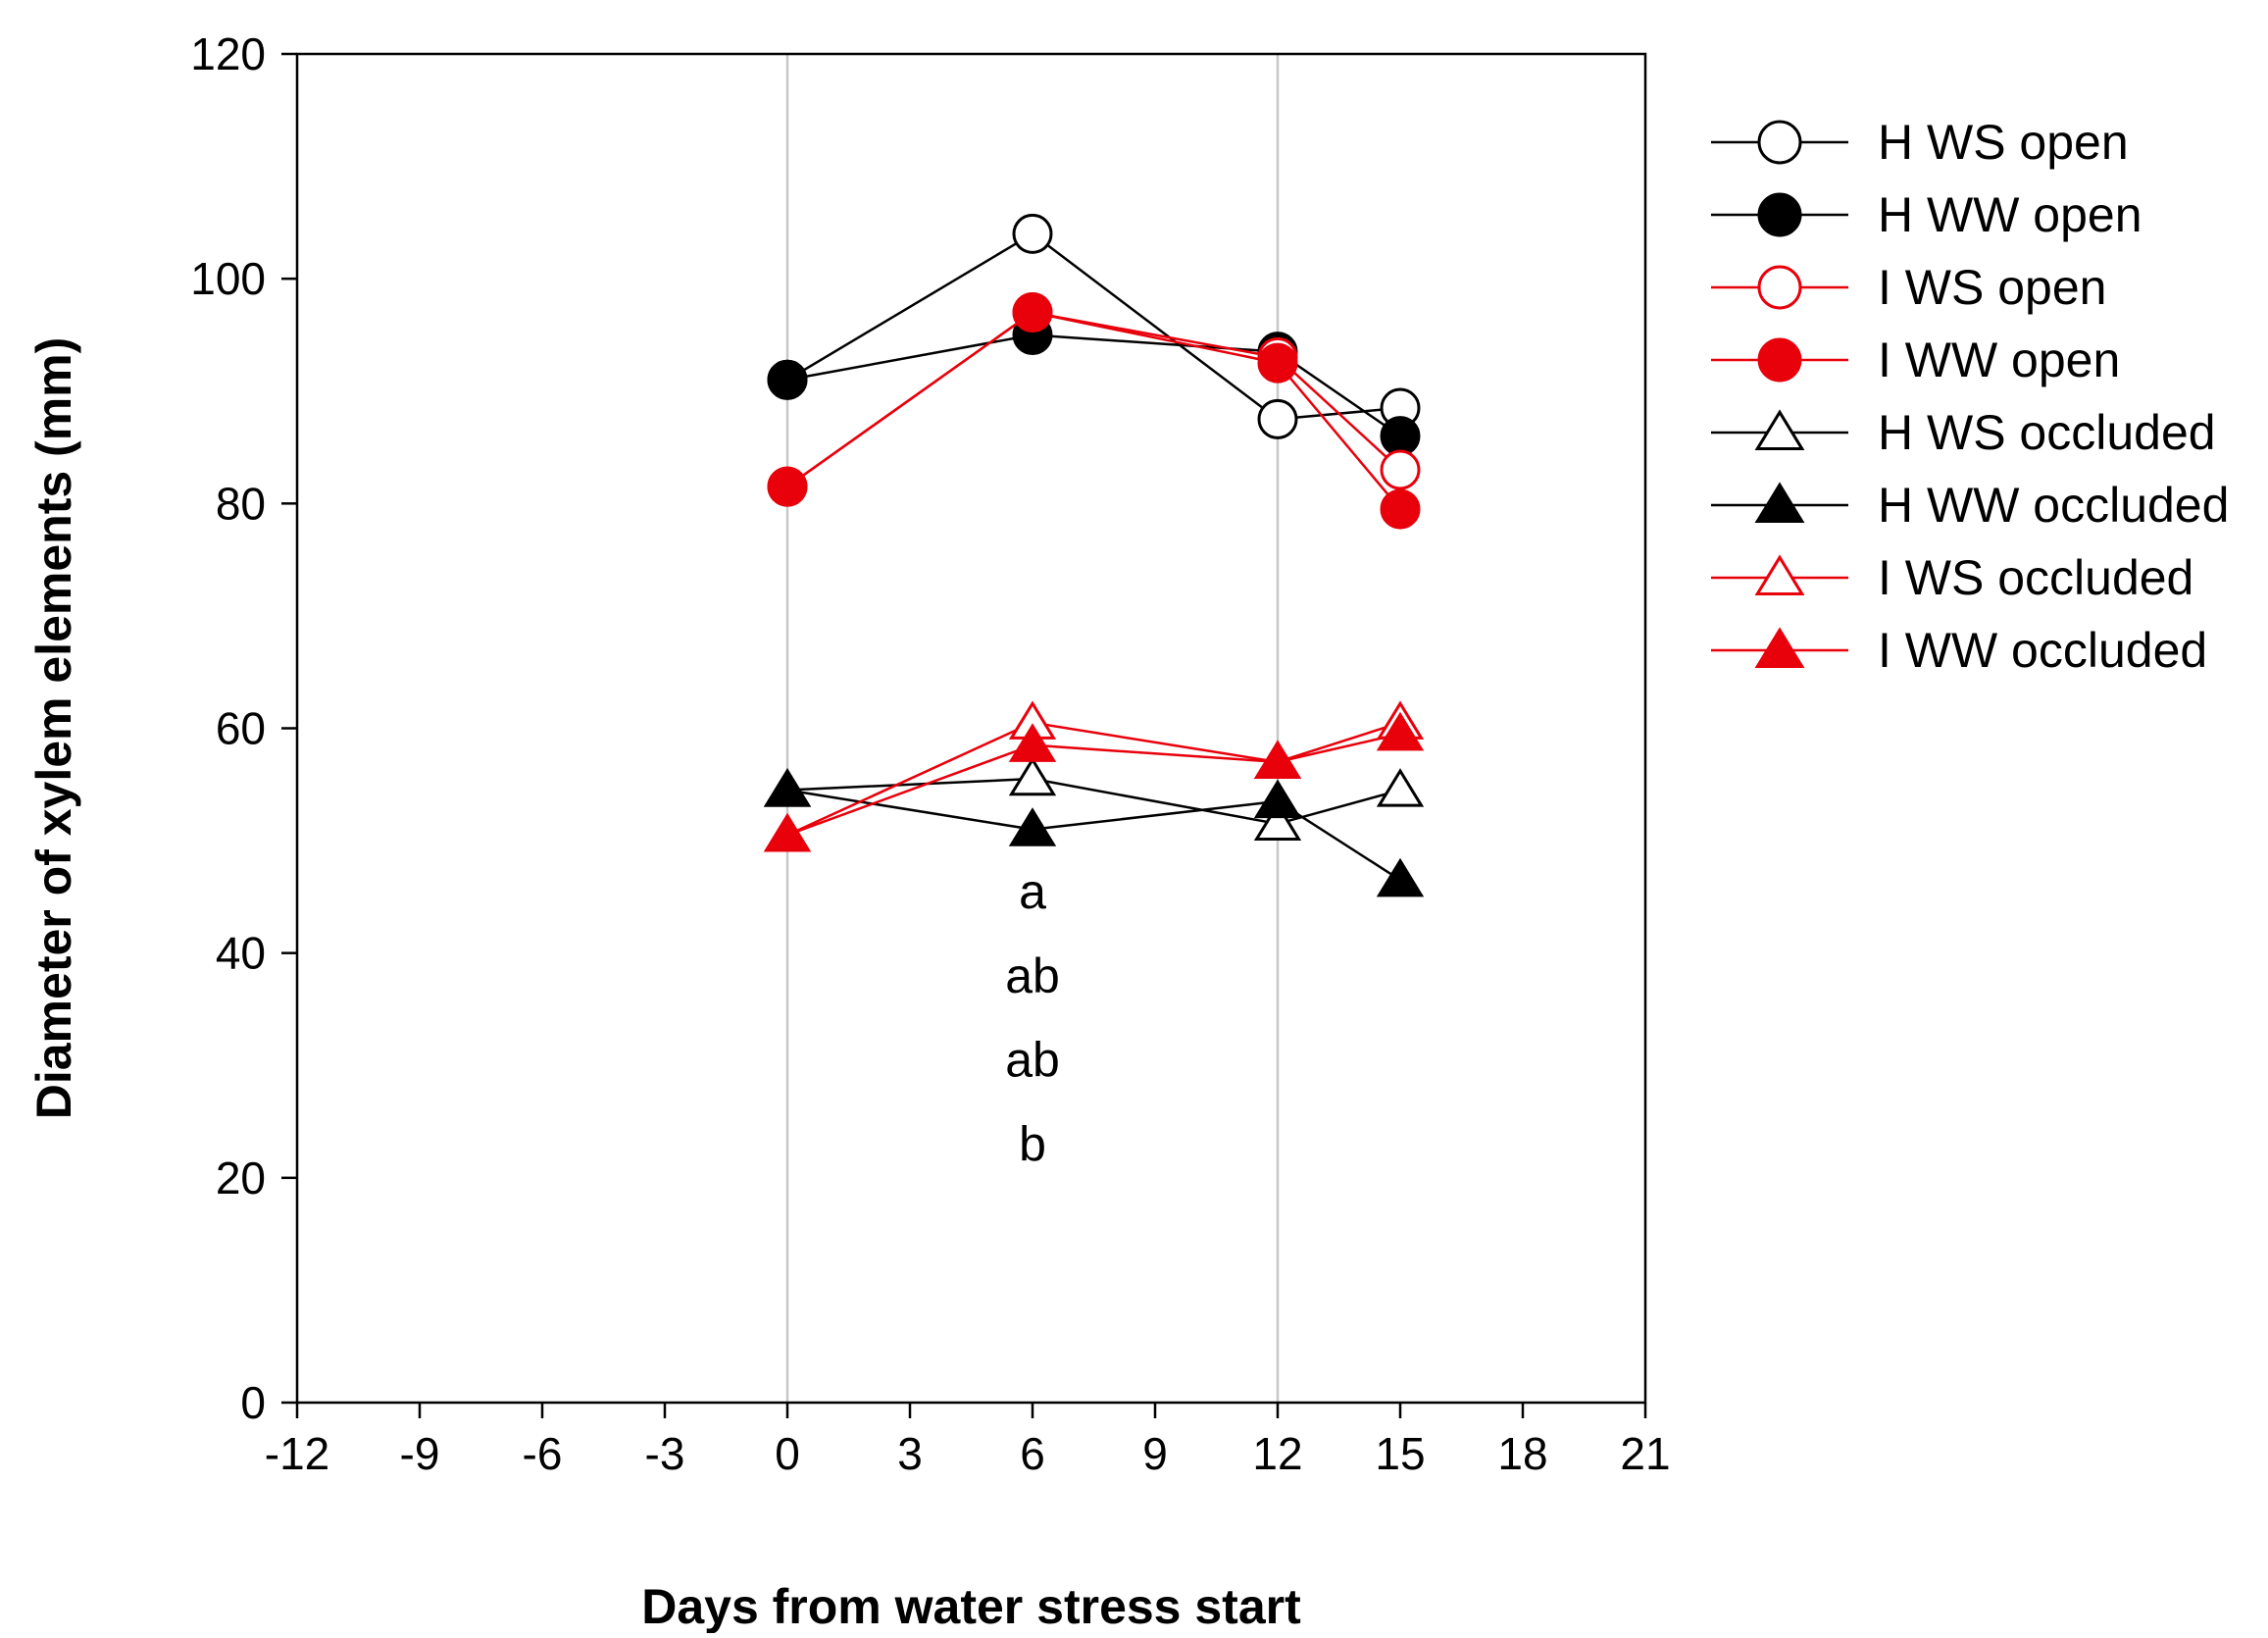 The height and width of the screenshot is (1638, 2268). Describe the element at coordinates (1094, 555) in the screenshot. I see `series-group` at that location.